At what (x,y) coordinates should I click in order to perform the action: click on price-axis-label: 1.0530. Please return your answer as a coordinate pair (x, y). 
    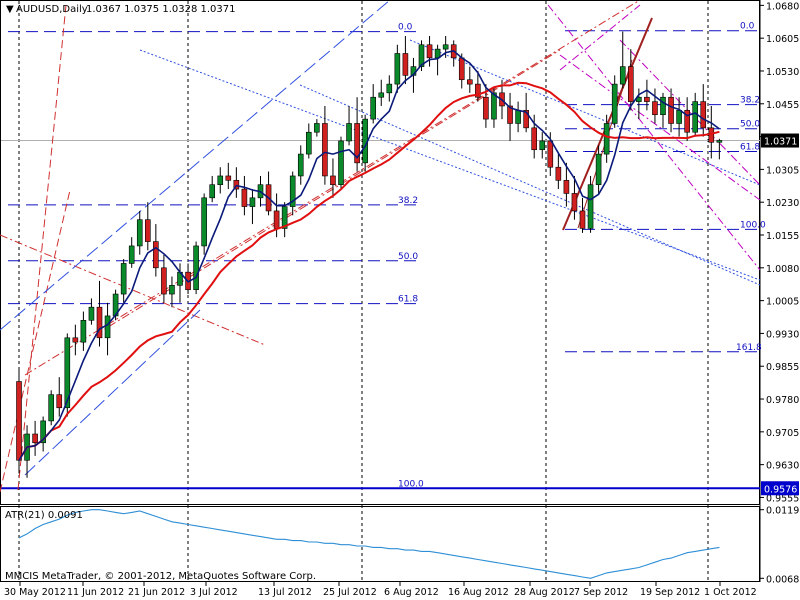
    Looking at the image, I should click on (782, 72).